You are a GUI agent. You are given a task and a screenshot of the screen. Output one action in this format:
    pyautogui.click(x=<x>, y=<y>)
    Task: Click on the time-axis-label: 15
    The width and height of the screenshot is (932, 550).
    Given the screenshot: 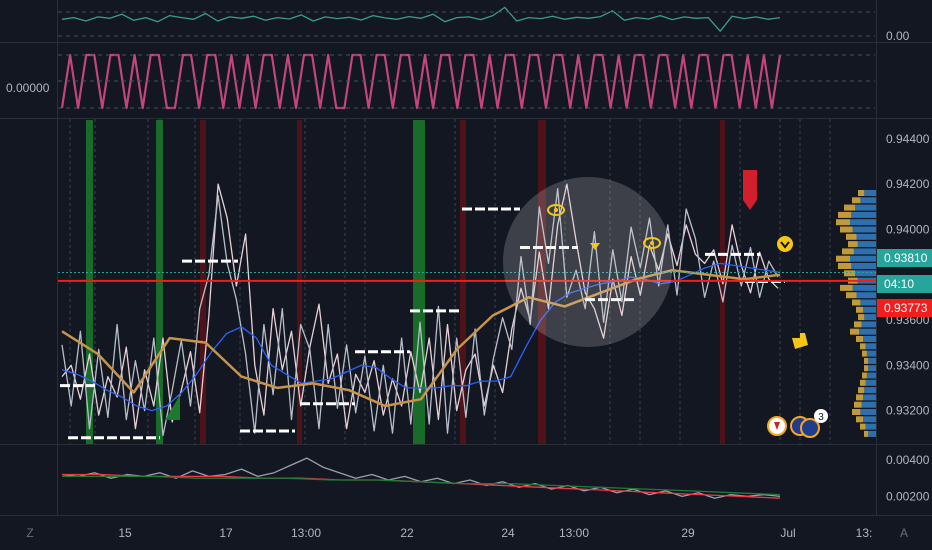 What is the action you would take?
    pyautogui.click(x=125, y=533)
    